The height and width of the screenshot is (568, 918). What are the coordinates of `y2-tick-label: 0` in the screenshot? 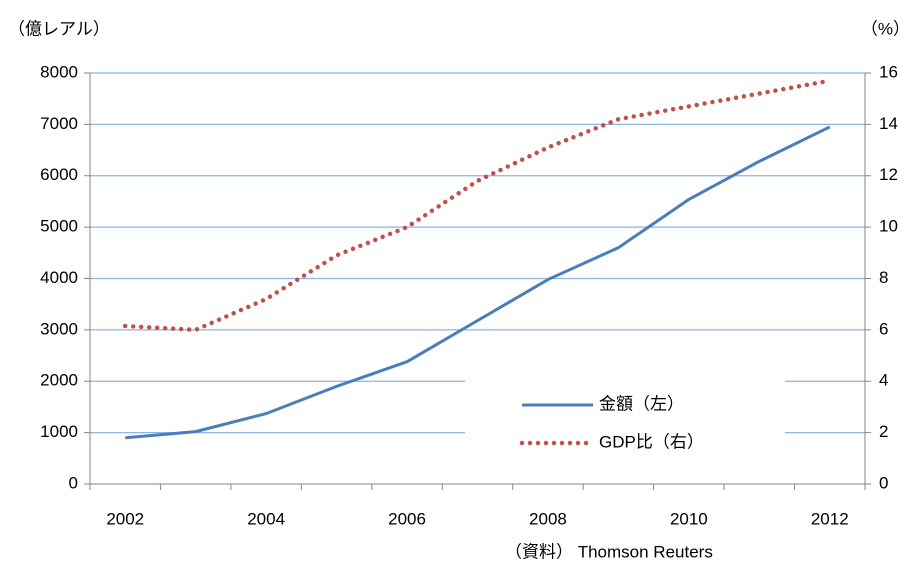 It's located at (883, 482).